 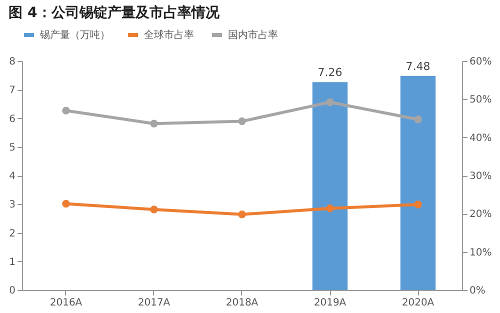 I want to click on x-tick-label: 2017A, so click(x=154, y=303).